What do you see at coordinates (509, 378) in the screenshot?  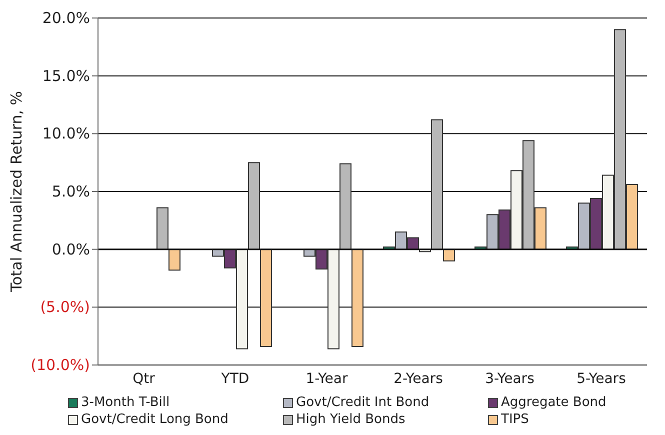 I see `x-tick-label: 3-Years` at bounding box center [509, 378].